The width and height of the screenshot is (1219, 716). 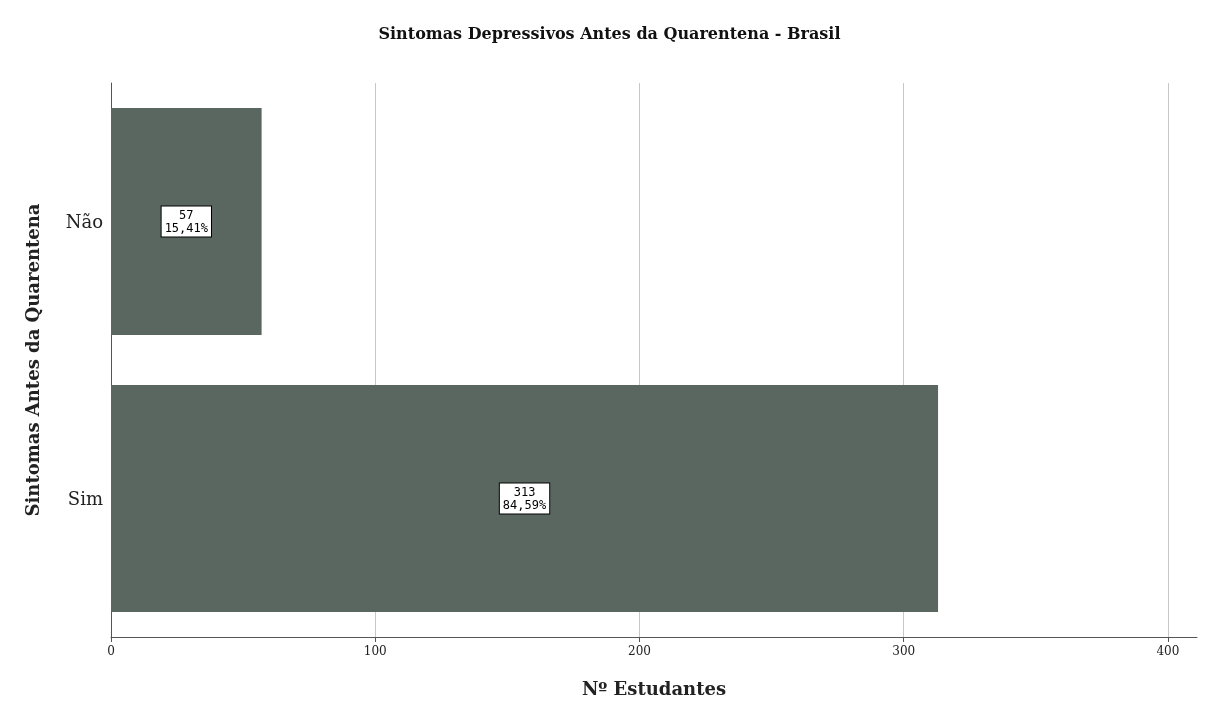 I want to click on data-label: 57 15,41%, so click(x=186, y=221).